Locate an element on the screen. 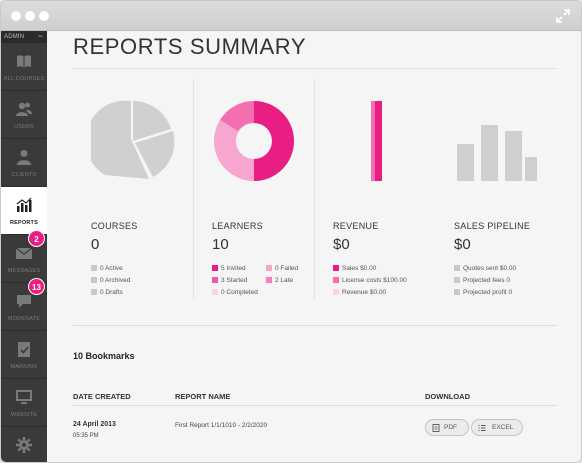 This screenshot has height=463, width=582. revenue-title: REVENUE is located at coordinates (356, 226).